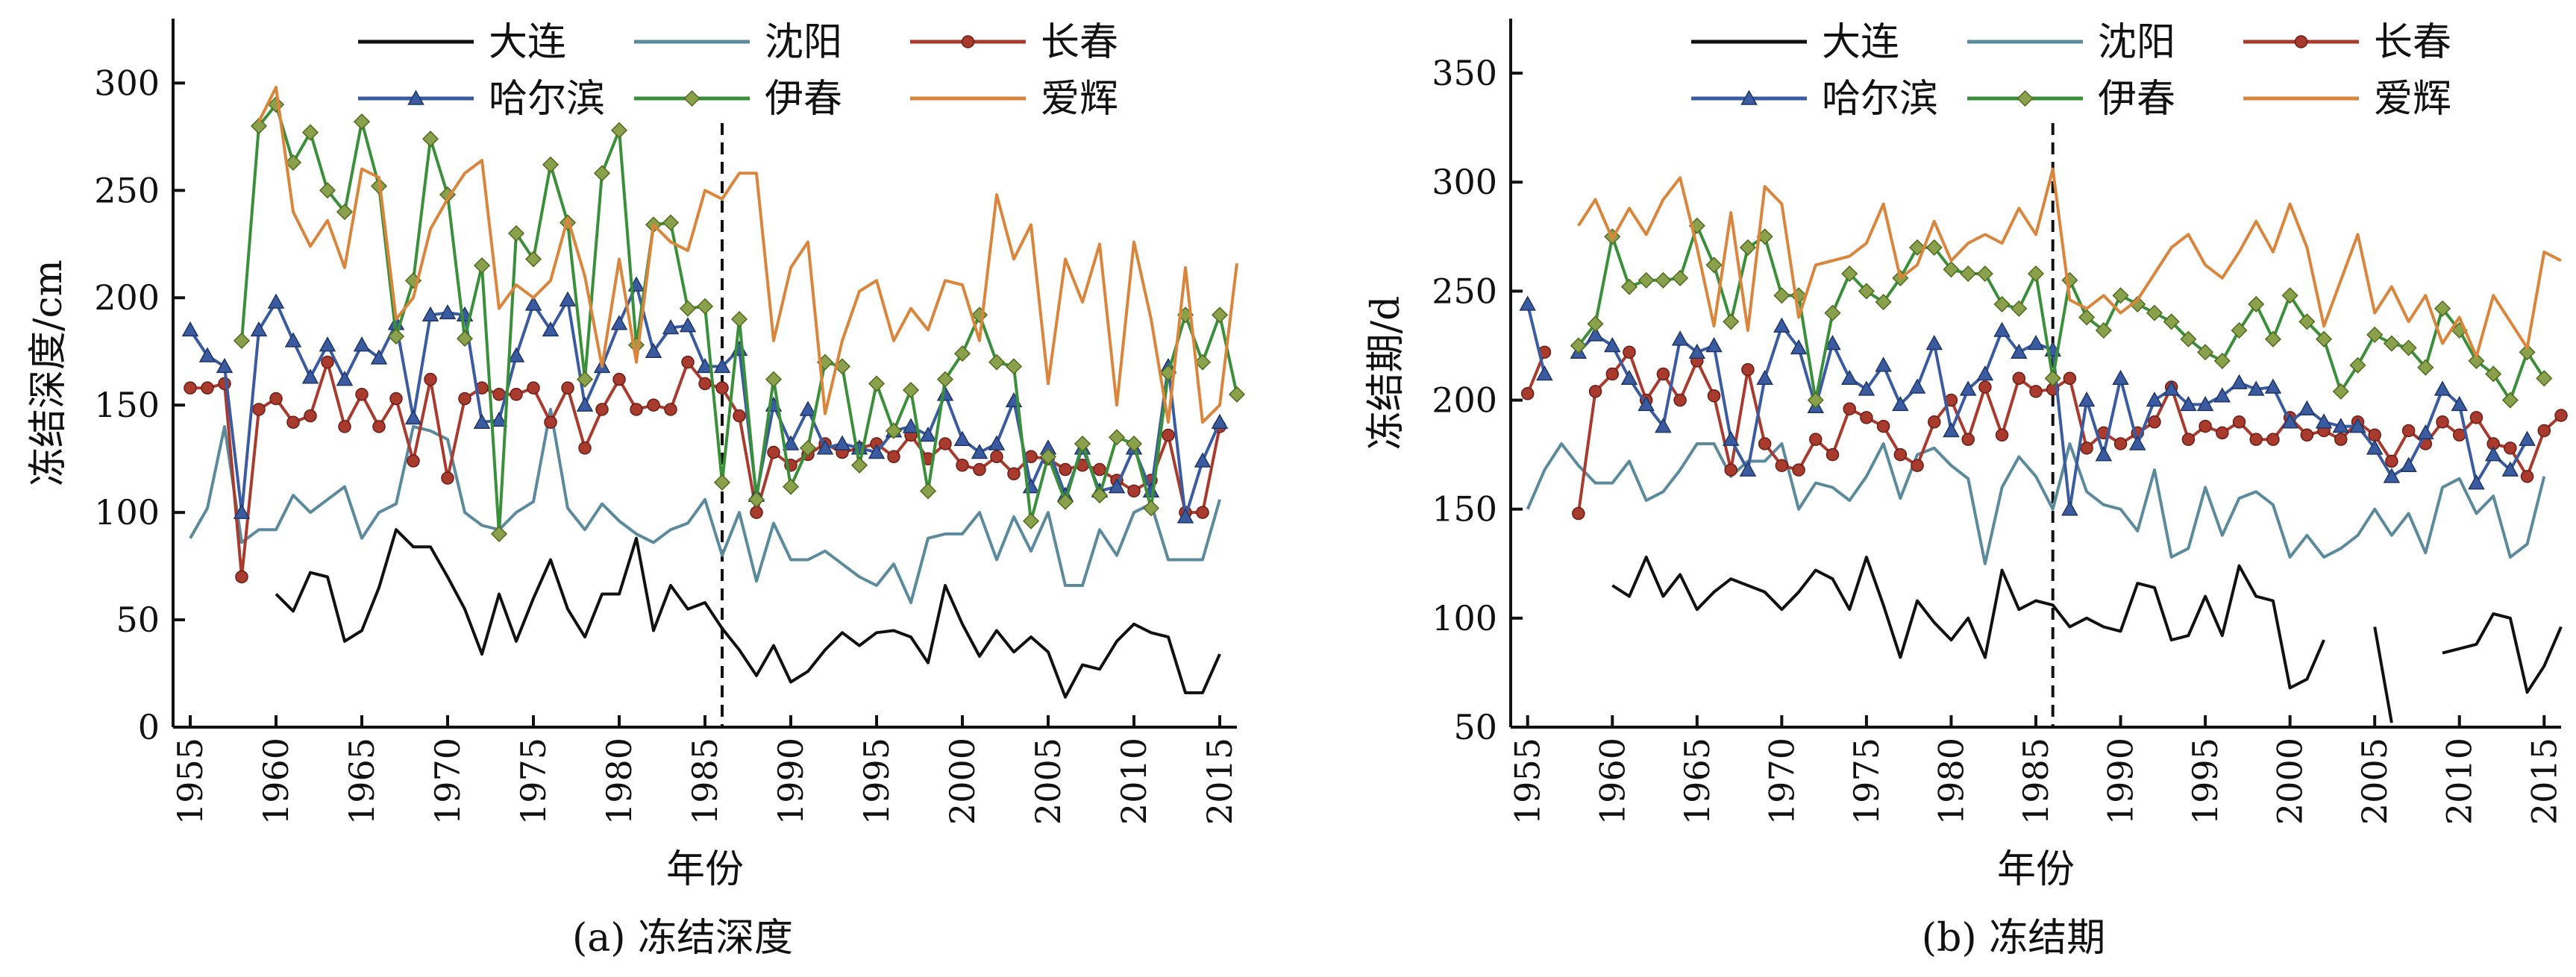 This screenshot has width=2576, height=977. I want to click on x-tick-label: 2010, so click(2459, 782).